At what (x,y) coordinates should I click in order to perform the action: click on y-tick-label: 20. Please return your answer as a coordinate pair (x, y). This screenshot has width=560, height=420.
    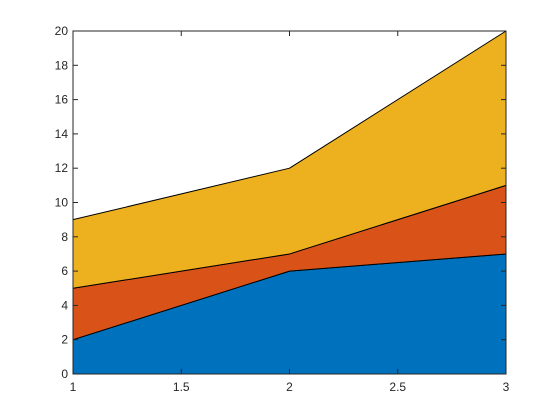
    Looking at the image, I should click on (62, 31).